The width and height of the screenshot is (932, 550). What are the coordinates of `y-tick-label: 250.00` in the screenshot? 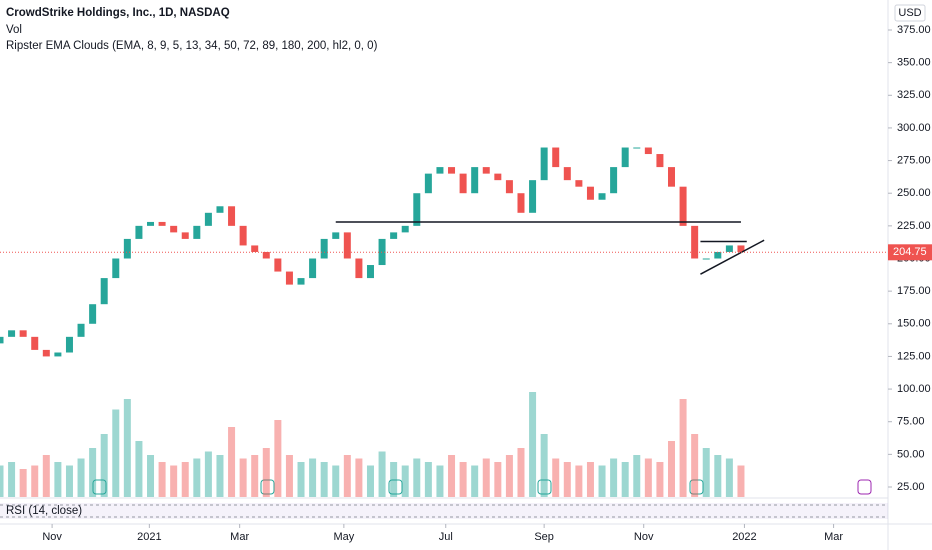 It's located at (914, 193).